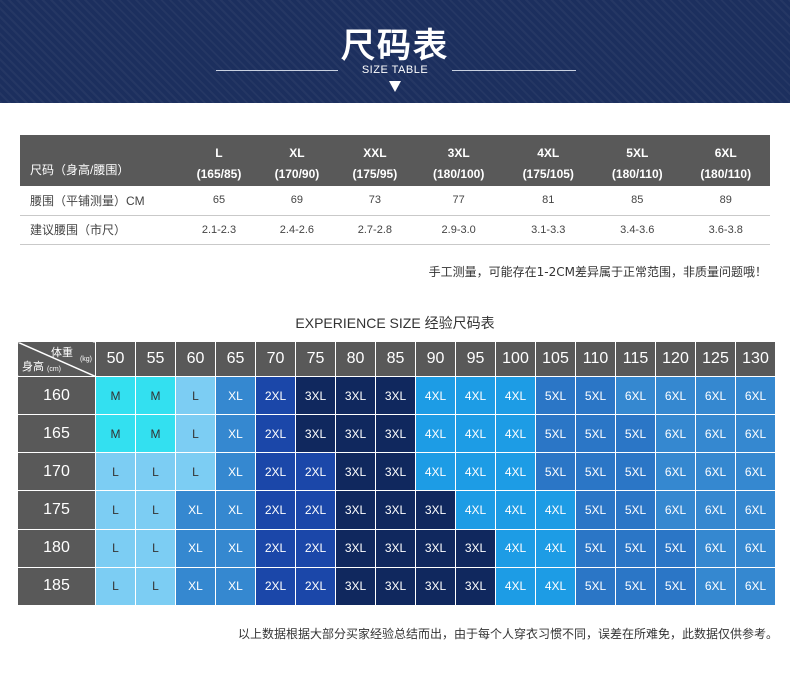  What do you see at coordinates (85, 359) in the screenshot?
I see `weight-unit: (kg)` at bounding box center [85, 359].